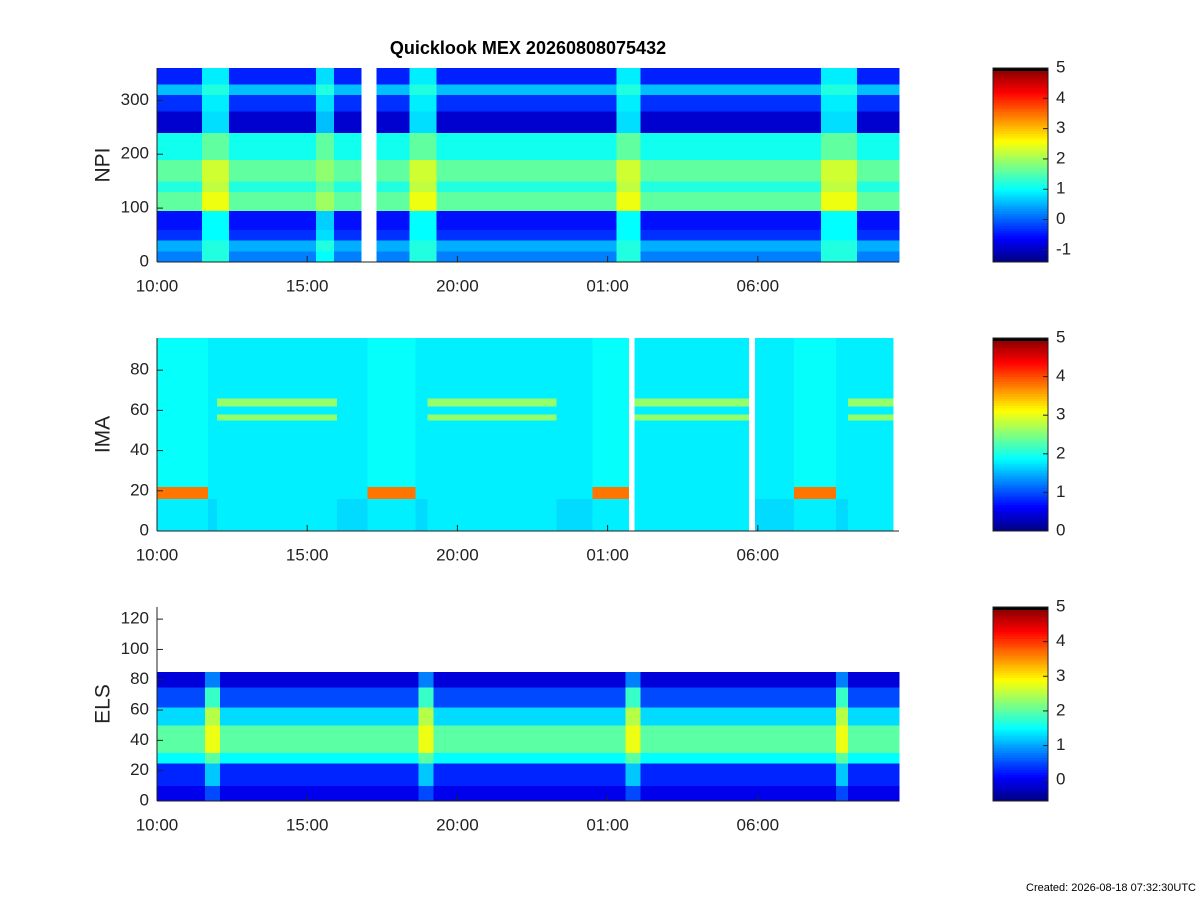  I want to click on colorbar-tick-label: 3, so click(1060, 127).